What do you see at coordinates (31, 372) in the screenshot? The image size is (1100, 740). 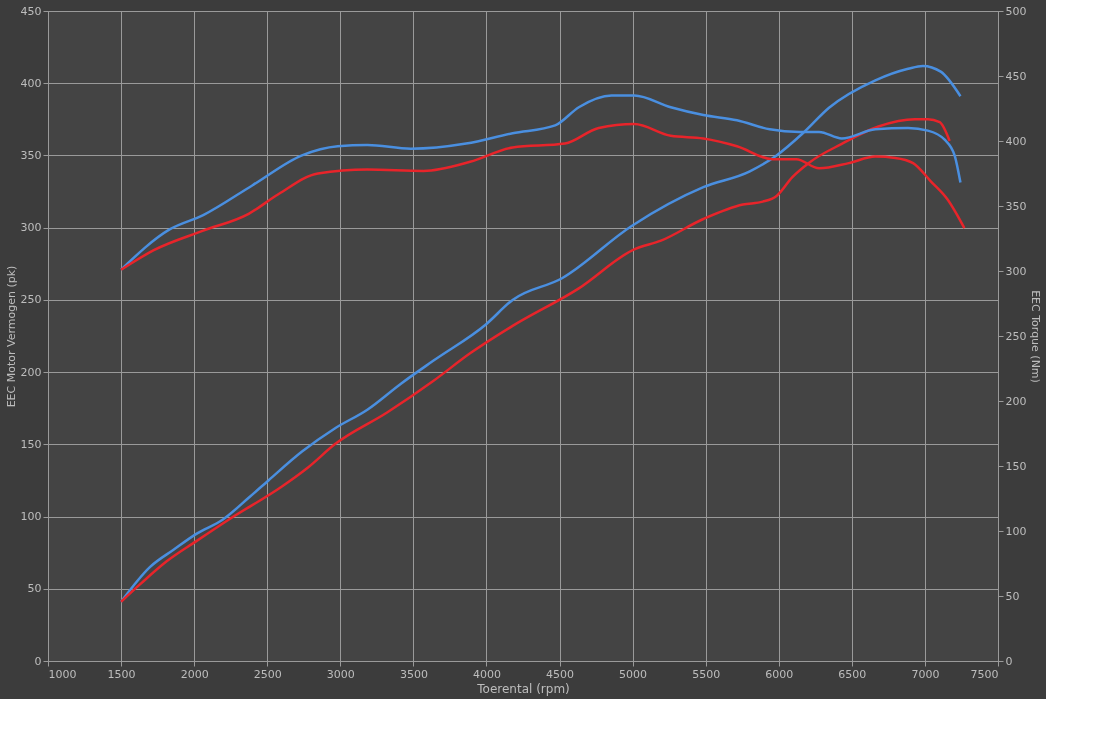 I see `y-tick-label: 200` at bounding box center [31, 372].